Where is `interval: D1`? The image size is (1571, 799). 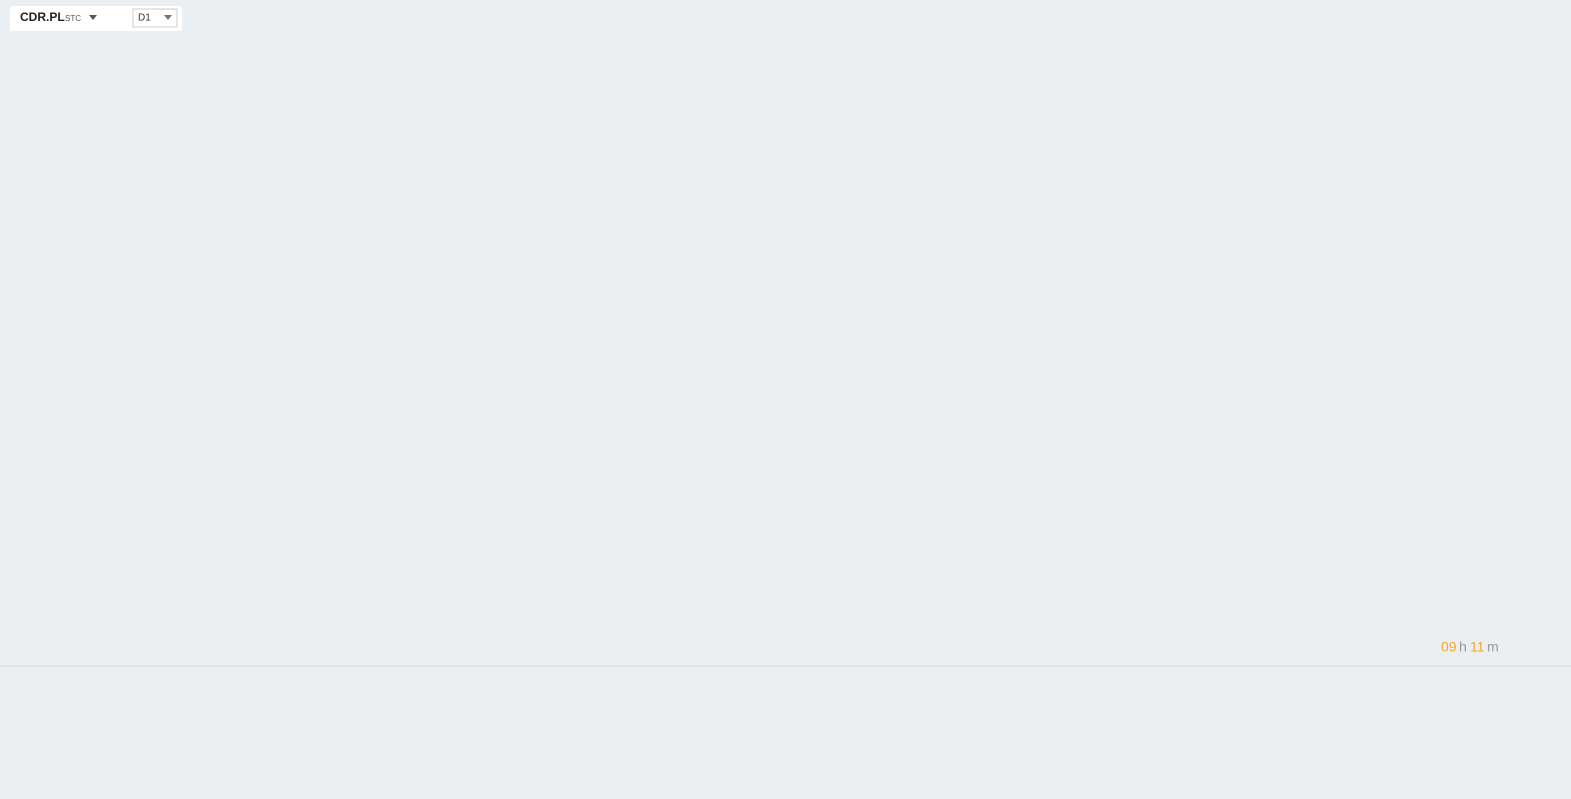 interval: D1 is located at coordinates (144, 18).